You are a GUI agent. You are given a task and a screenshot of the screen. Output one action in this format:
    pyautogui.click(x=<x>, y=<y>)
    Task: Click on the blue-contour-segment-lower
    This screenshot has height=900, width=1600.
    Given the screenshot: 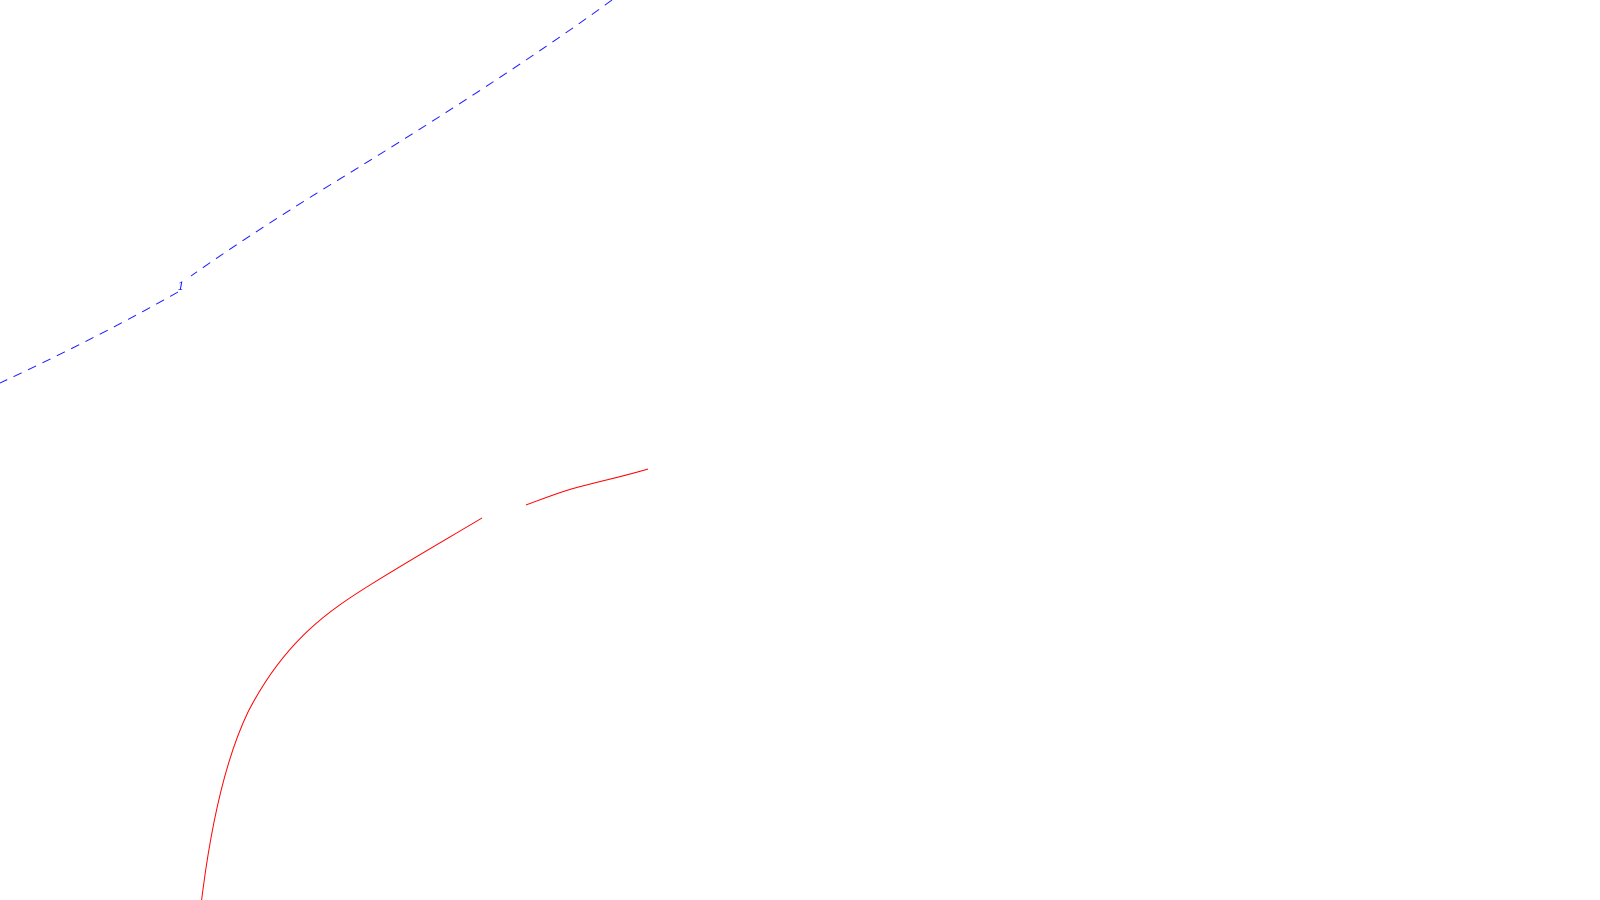 What is the action you would take?
    pyautogui.click(x=89, y=337)
    